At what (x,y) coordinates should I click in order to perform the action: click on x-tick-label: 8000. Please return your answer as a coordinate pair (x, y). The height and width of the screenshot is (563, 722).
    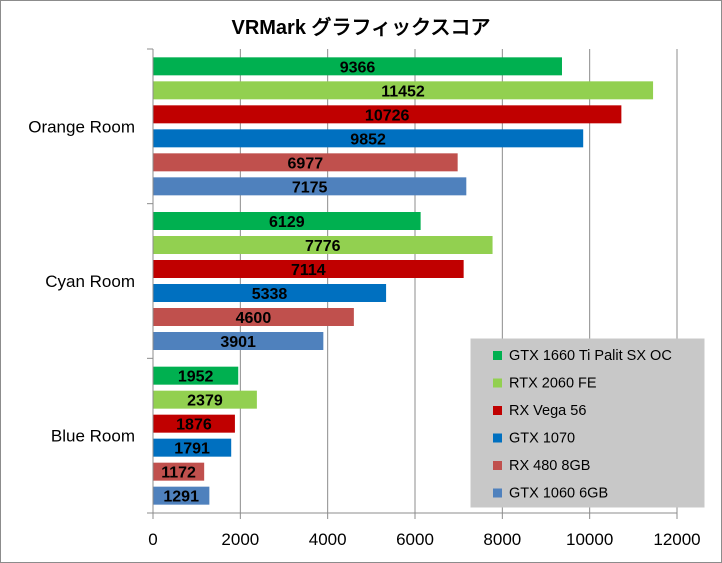
    Looking at the image, I should click on (502, 539).